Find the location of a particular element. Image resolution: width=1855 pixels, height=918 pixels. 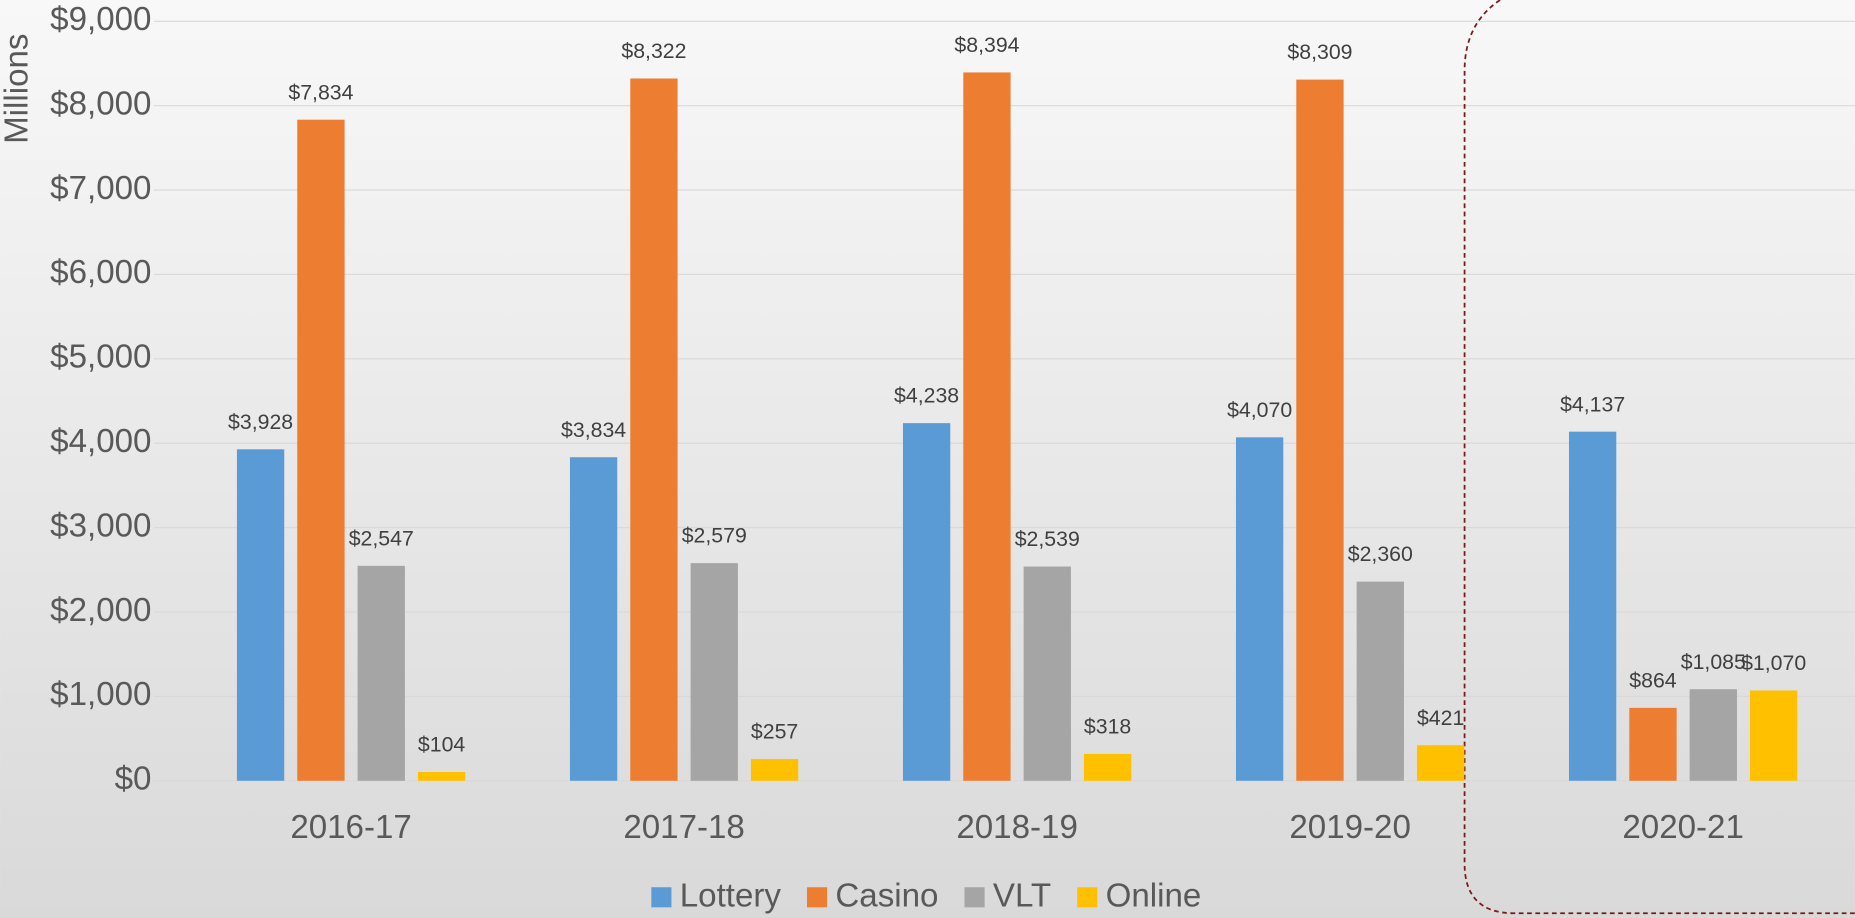

y-tick-label: $2,000 is located at coordinates (100, 610).